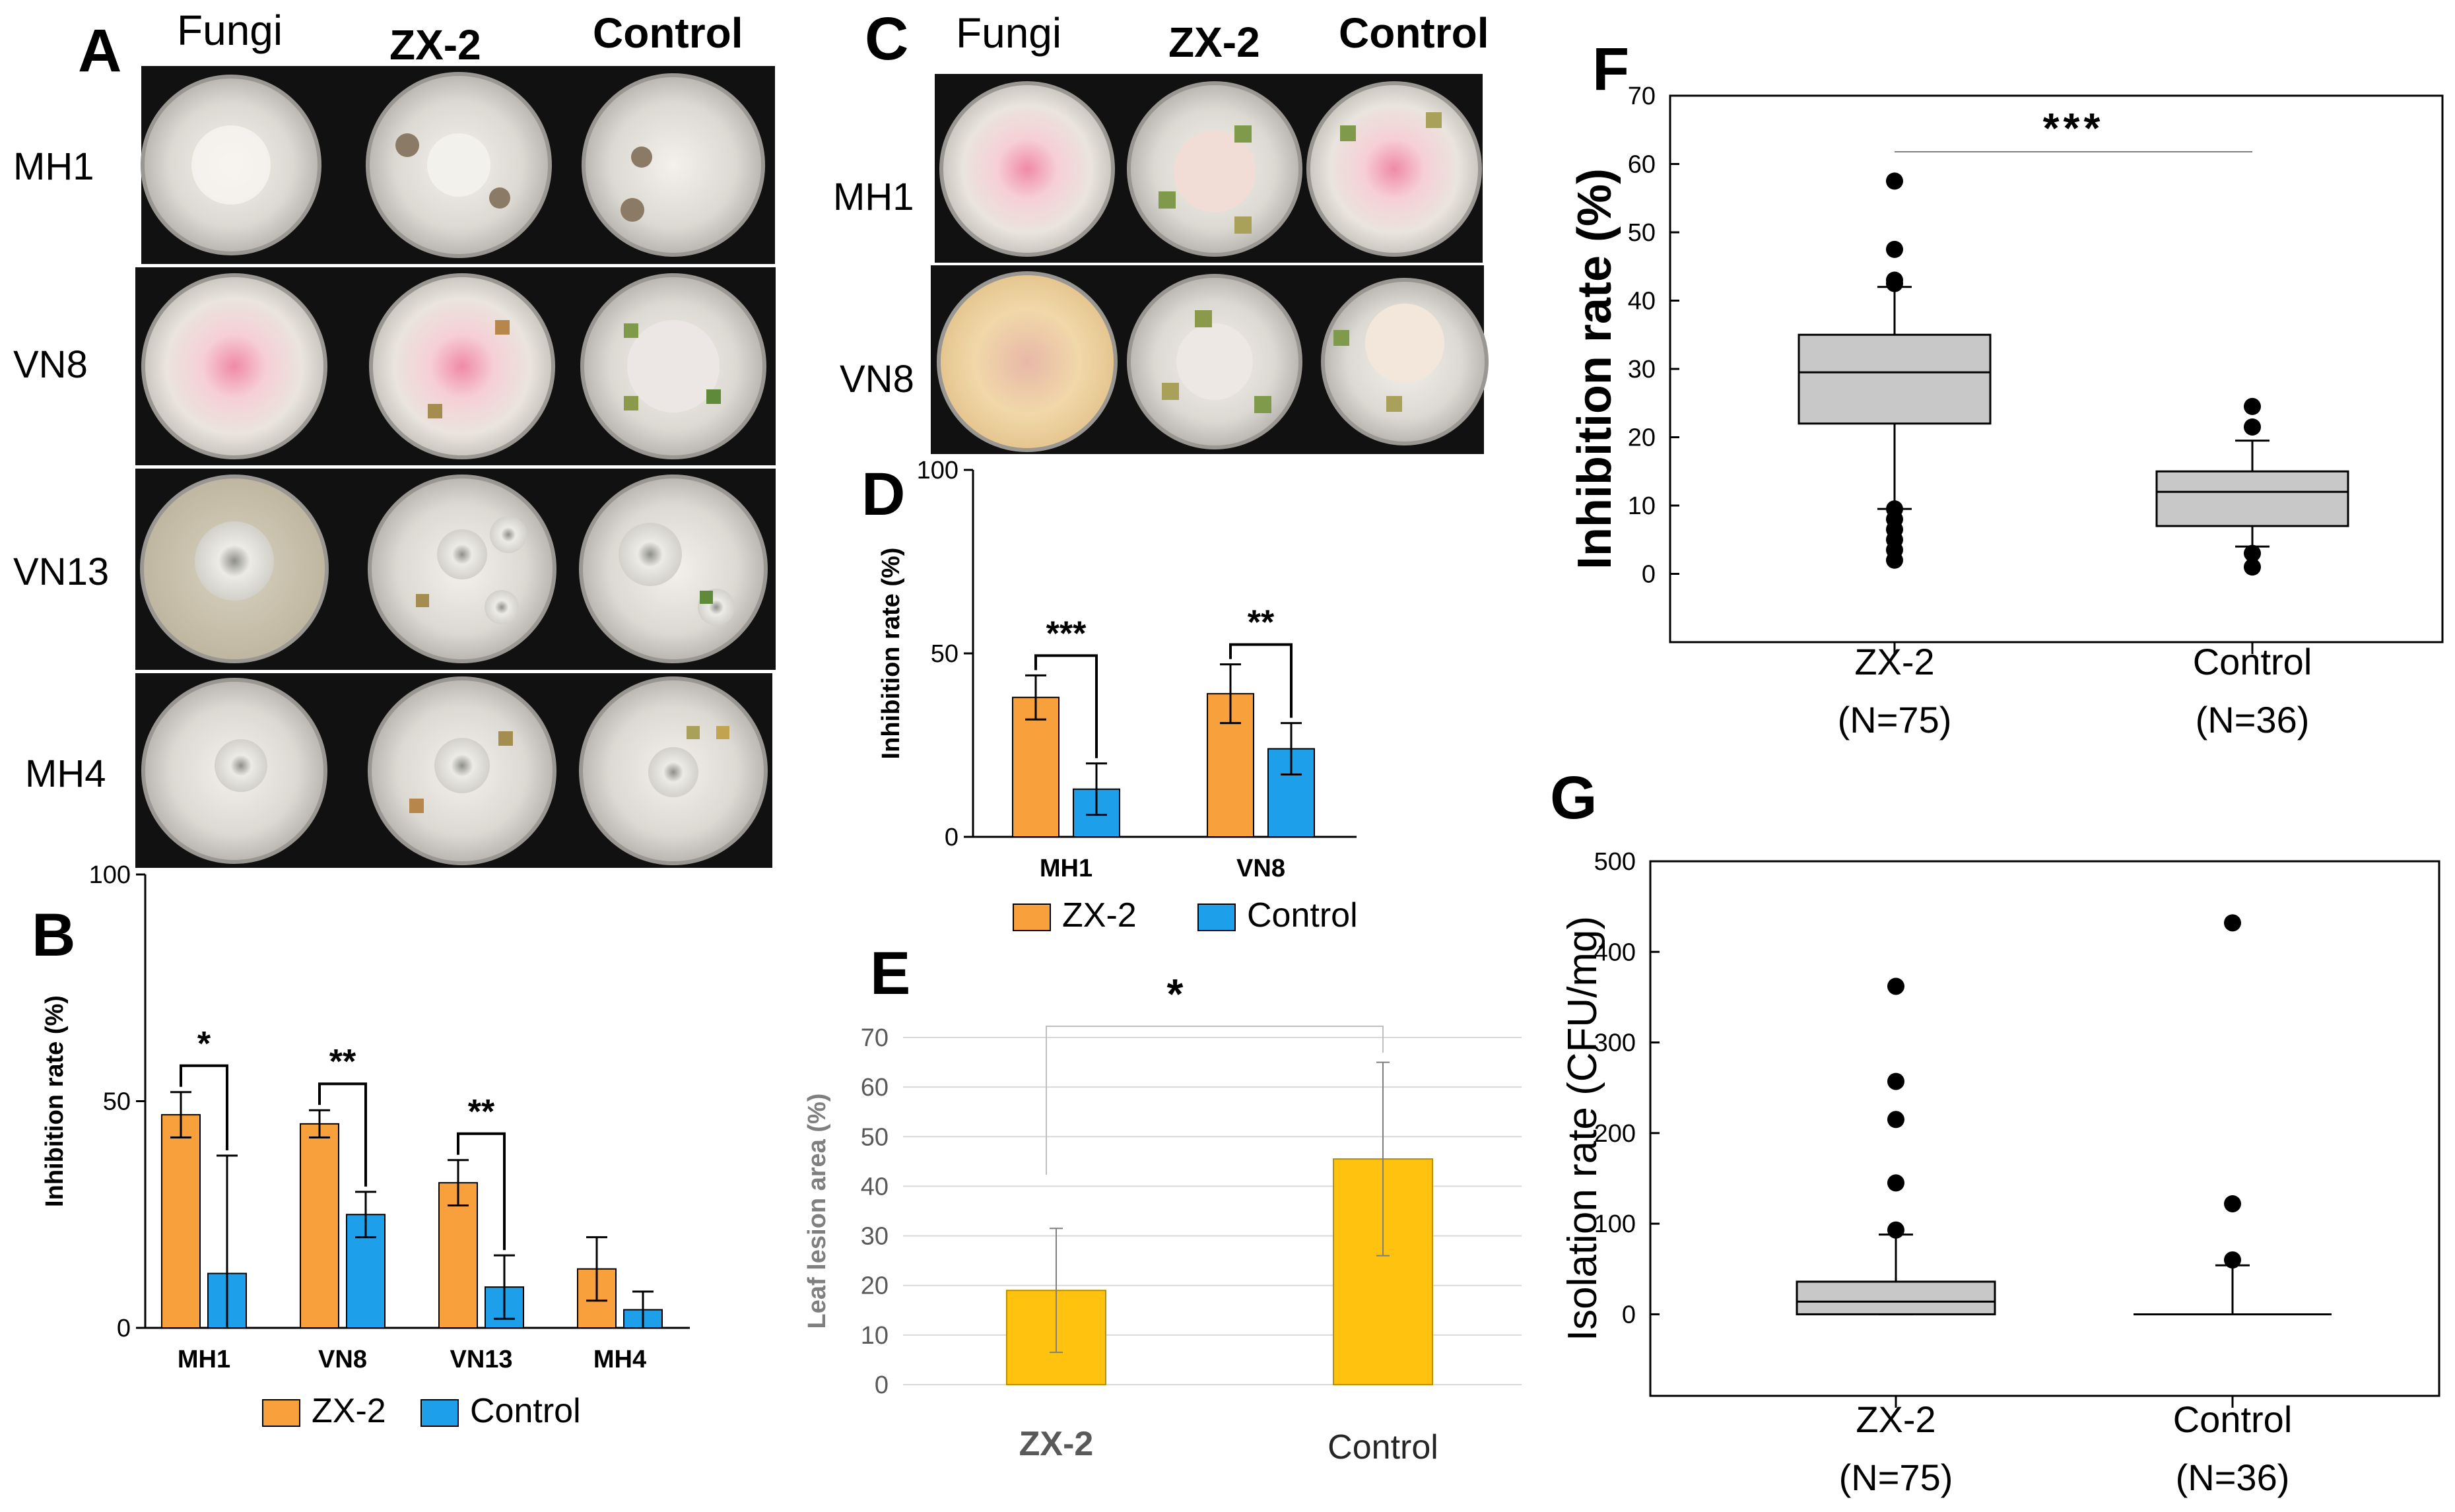 The image size is (2455, 1512). What do you see at coordinates (230, 30) in the screenshot?
I see `header-fungi: Fungi` at bounding box center [230, 30].